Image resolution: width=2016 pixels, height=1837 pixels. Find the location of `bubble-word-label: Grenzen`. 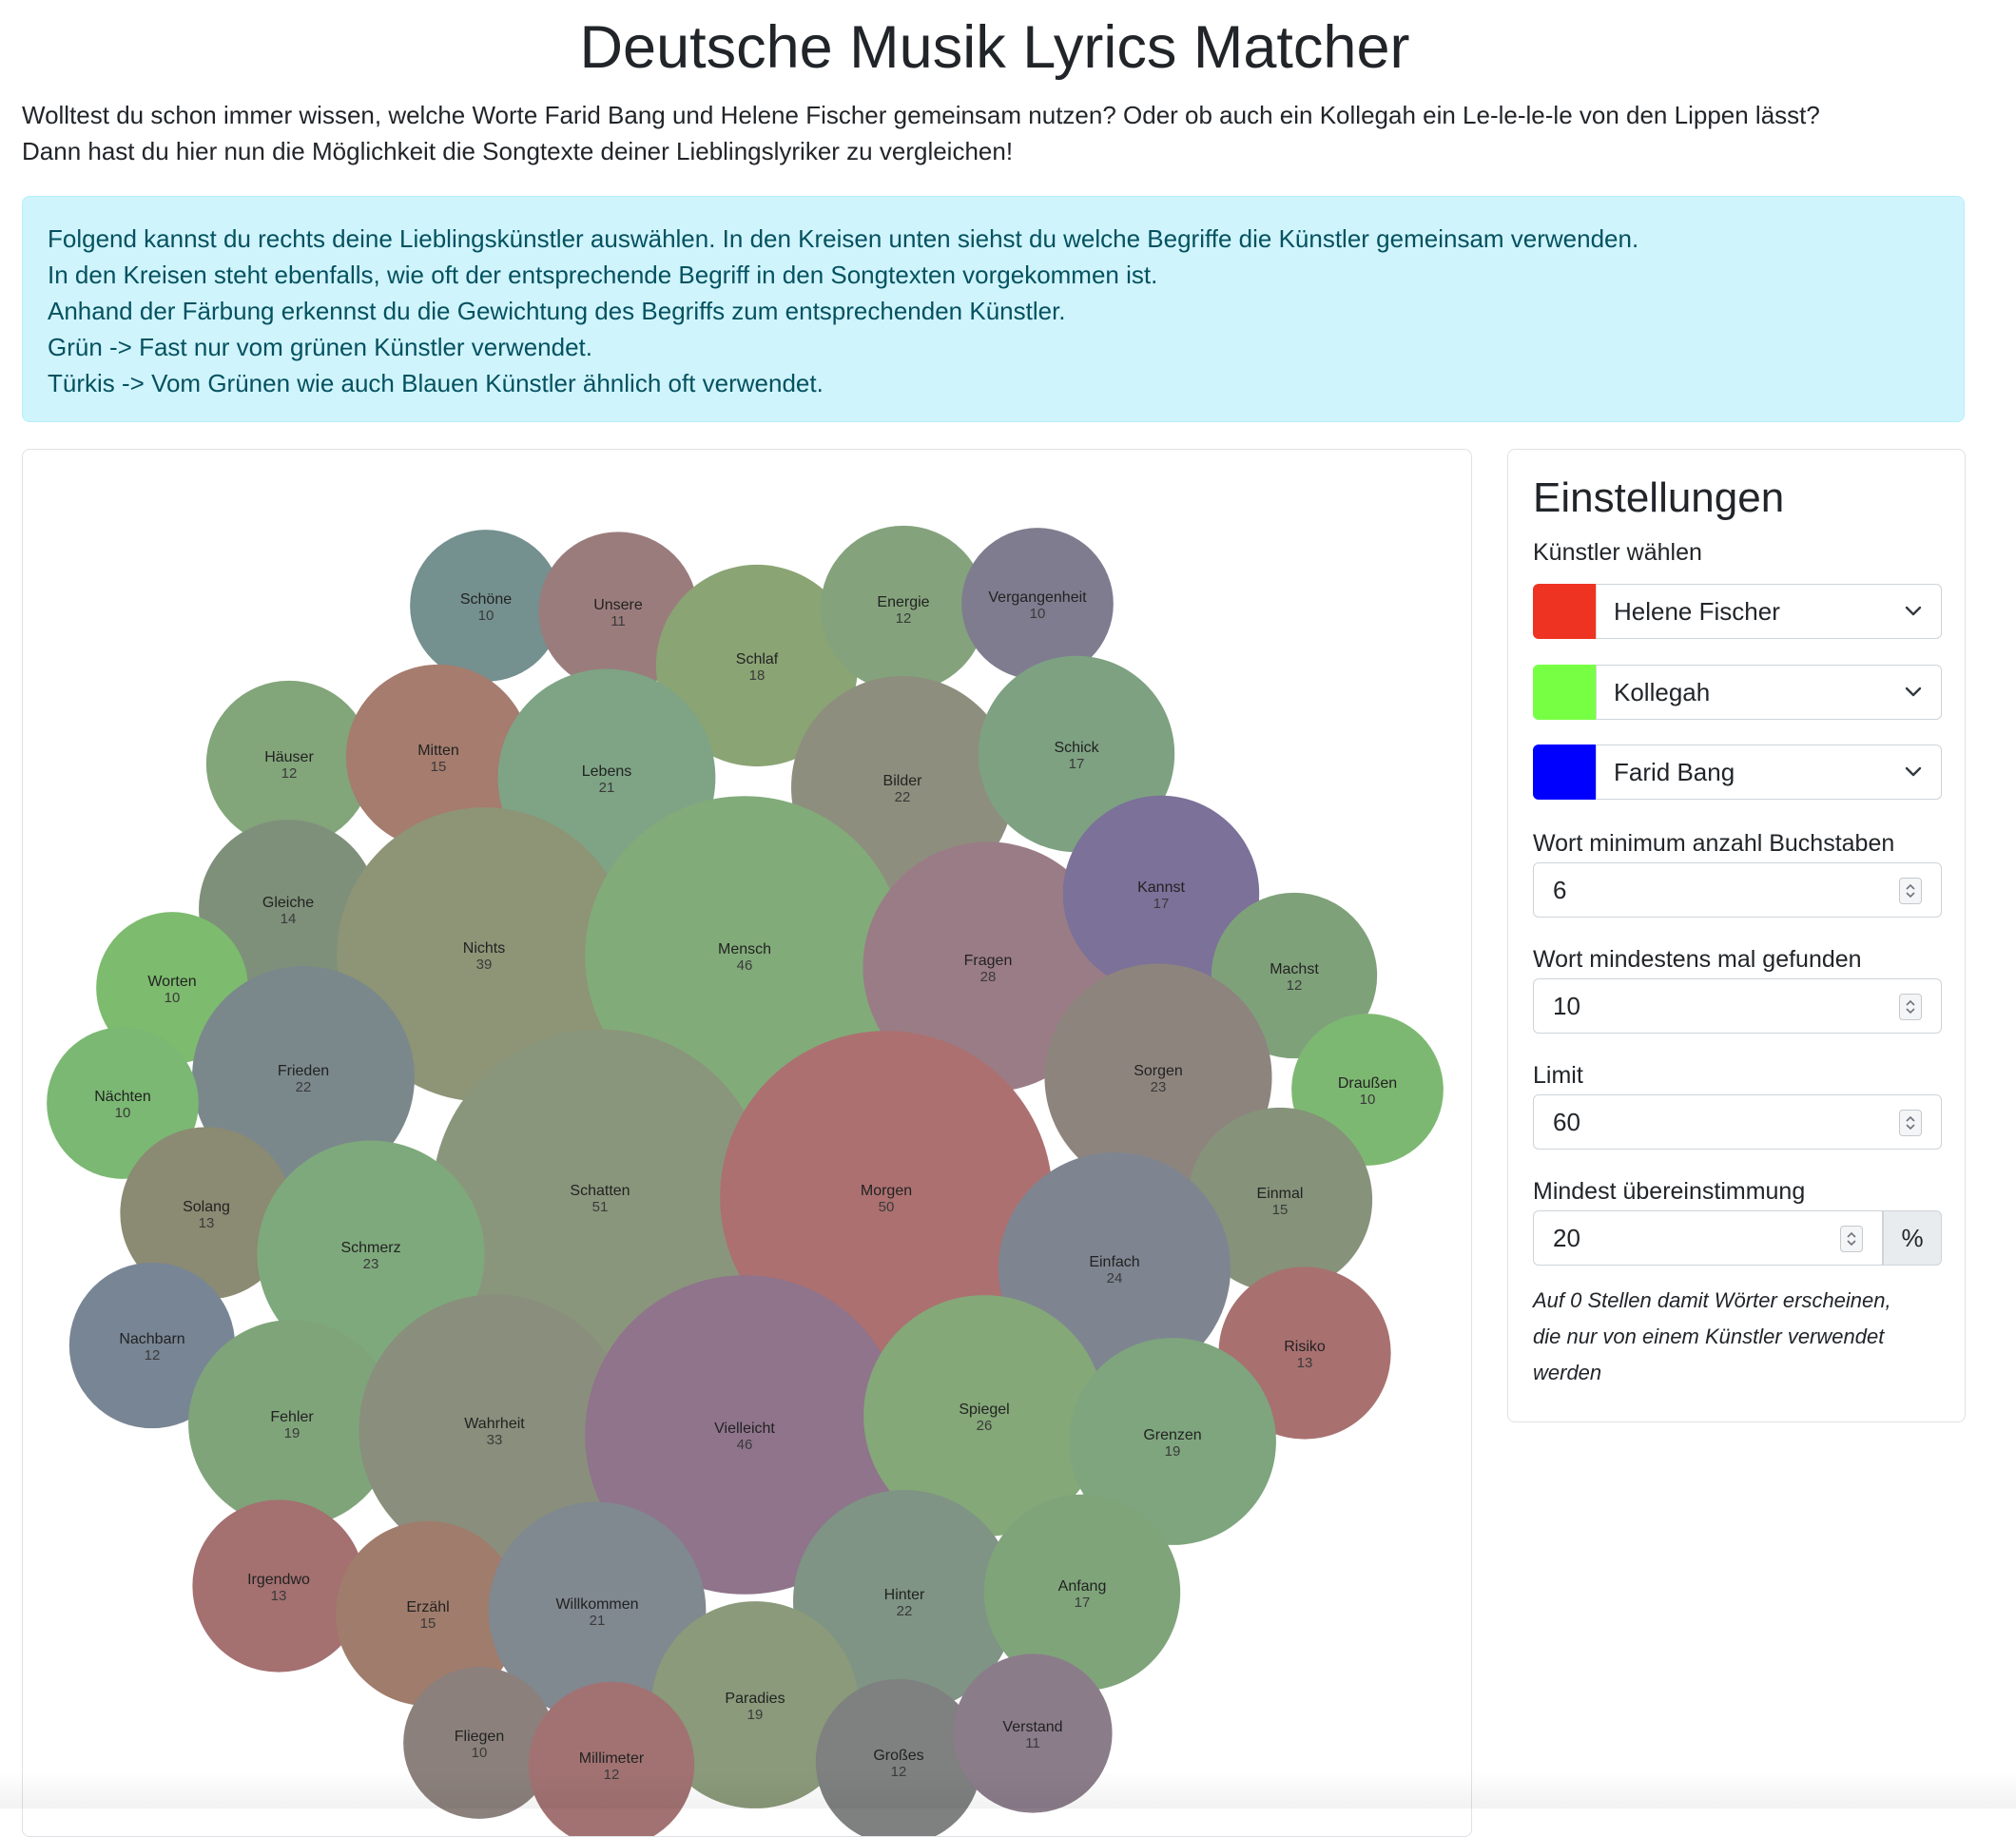

bubble-word-label: Grenzen is located at coordinates (1172, 1435).